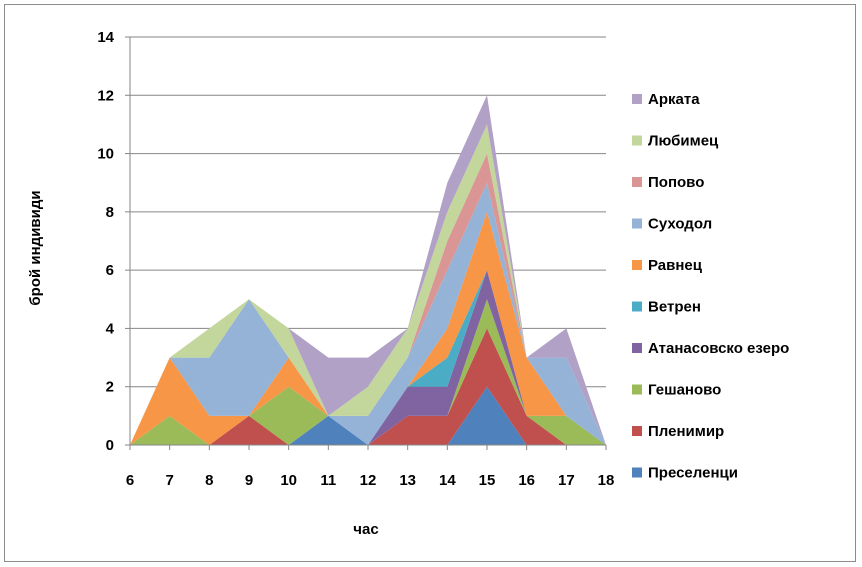 The image size is (862, 567). What do you see at coordinates (447, 480) in the screenshot?
I see `x-tick-label: 14` at bounding box center [447, 480].